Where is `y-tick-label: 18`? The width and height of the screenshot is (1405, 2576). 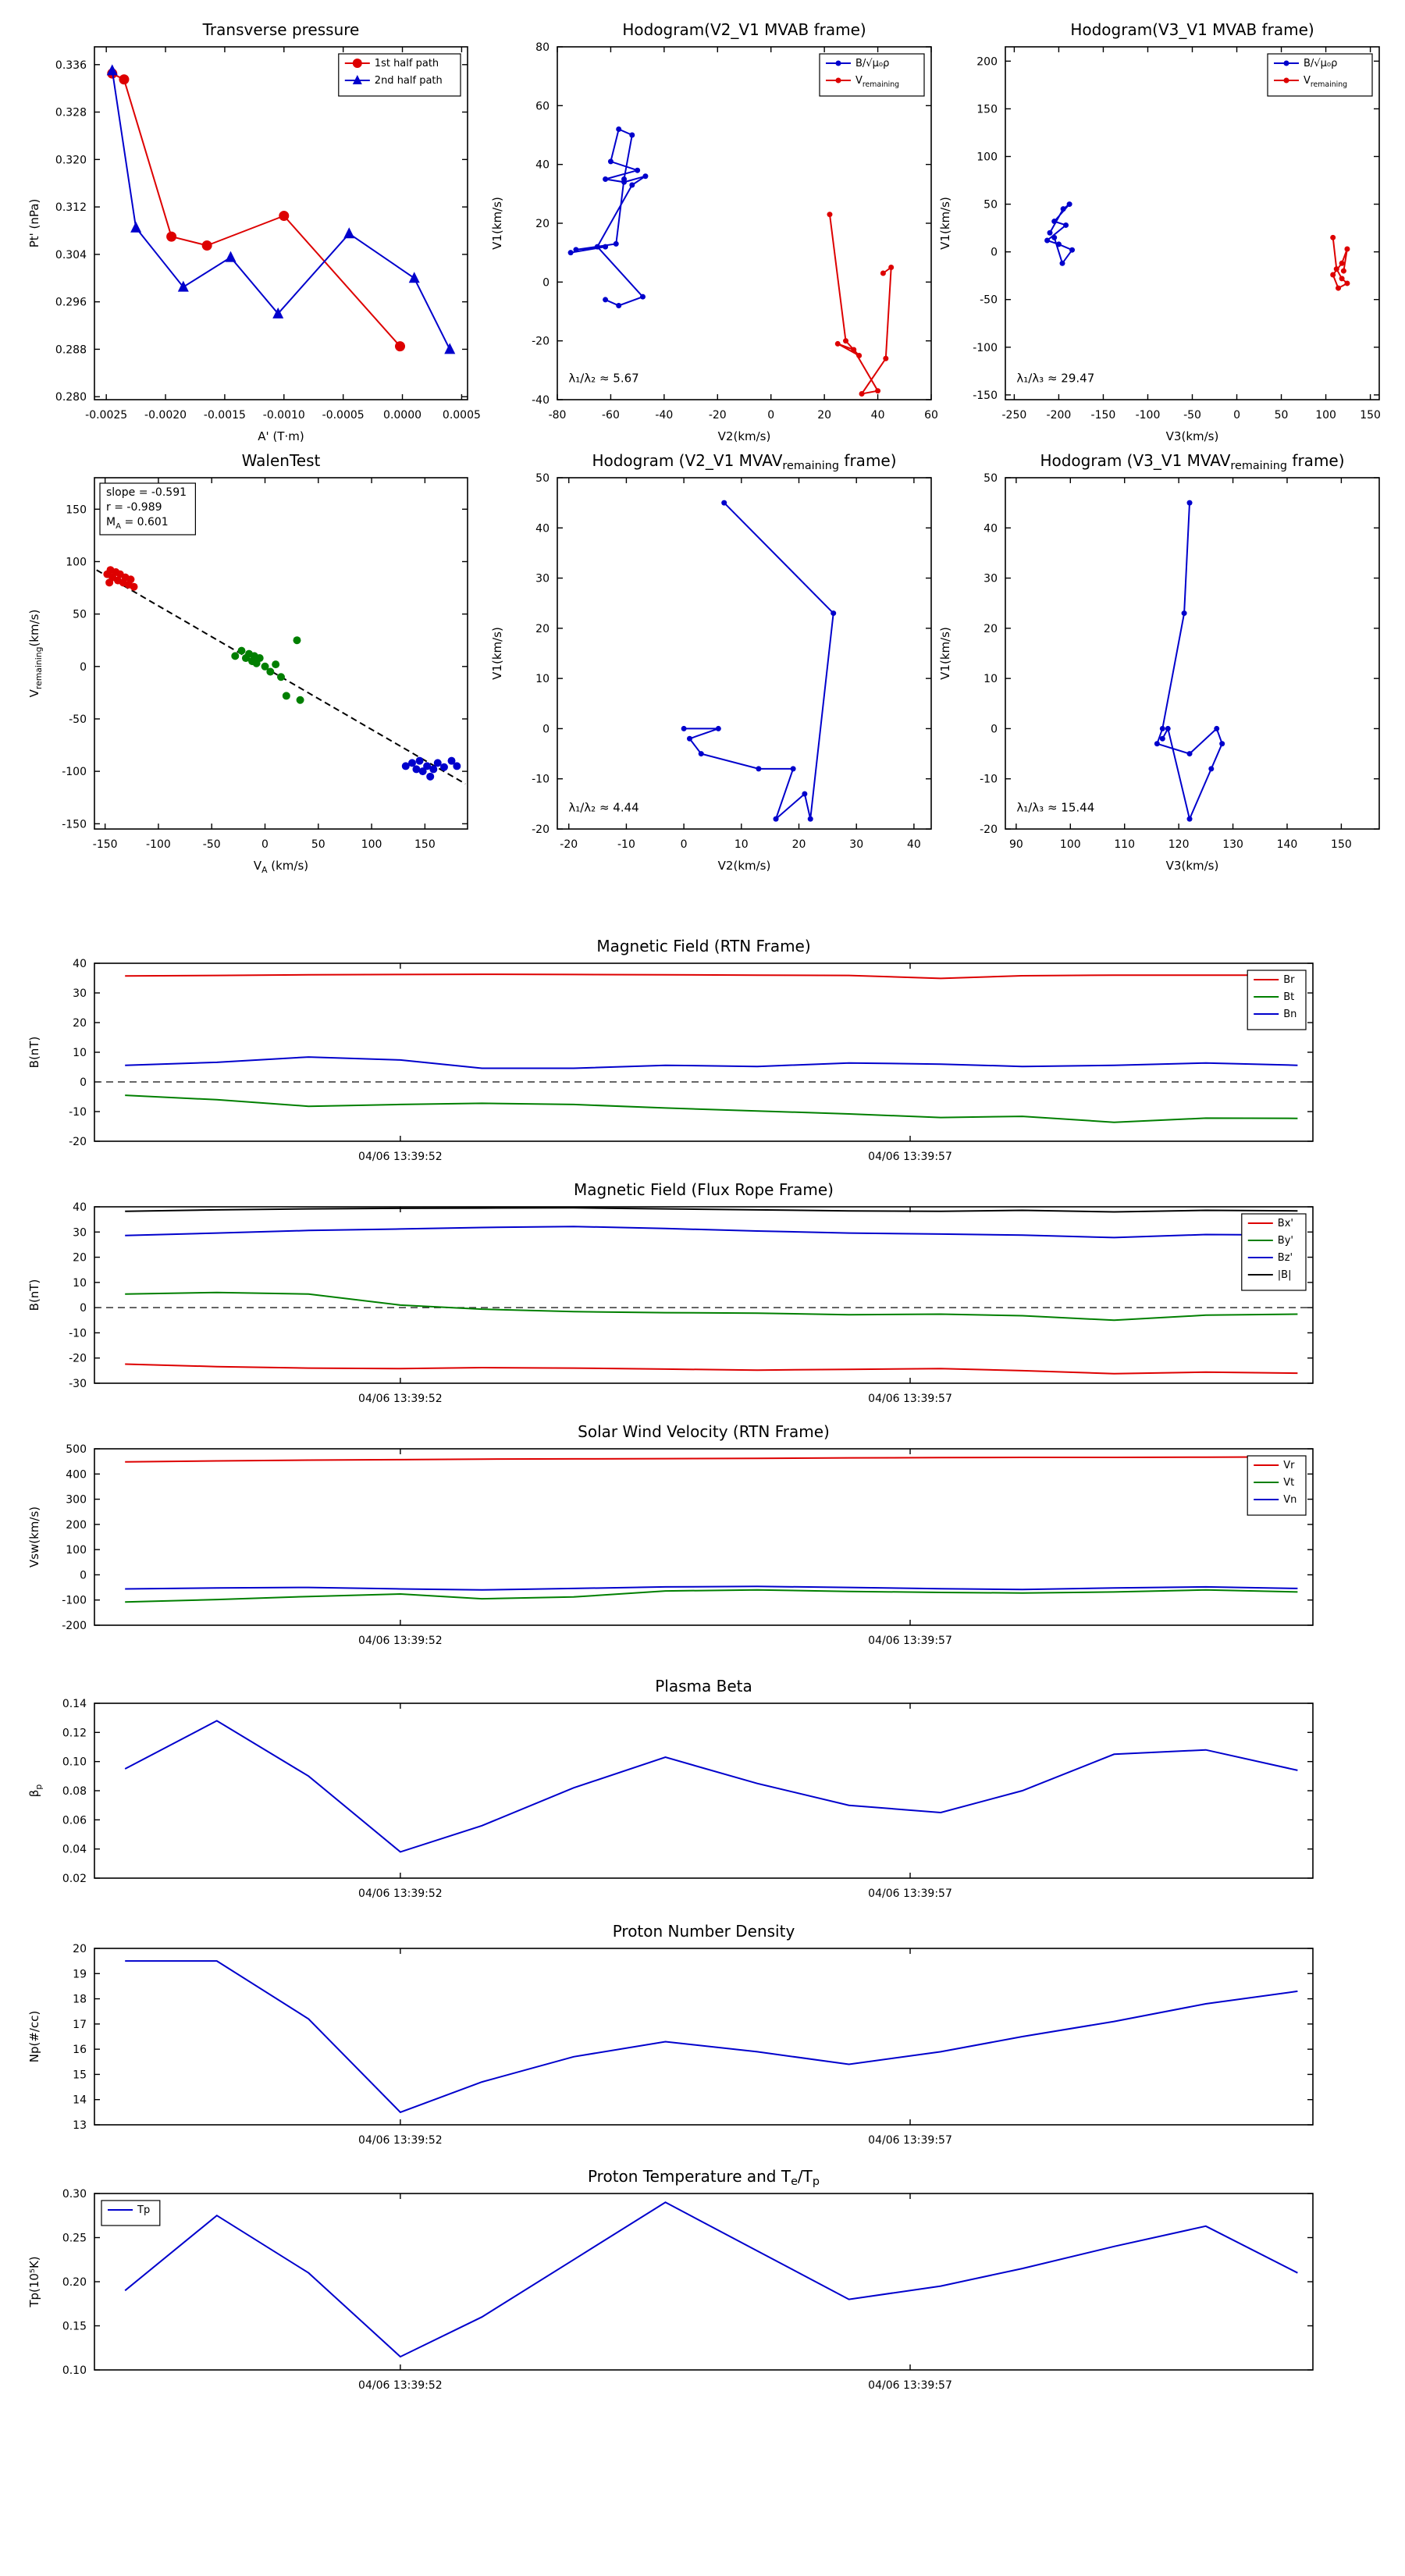
y-tick-label: 18 is located at coordinates (80, 2000).